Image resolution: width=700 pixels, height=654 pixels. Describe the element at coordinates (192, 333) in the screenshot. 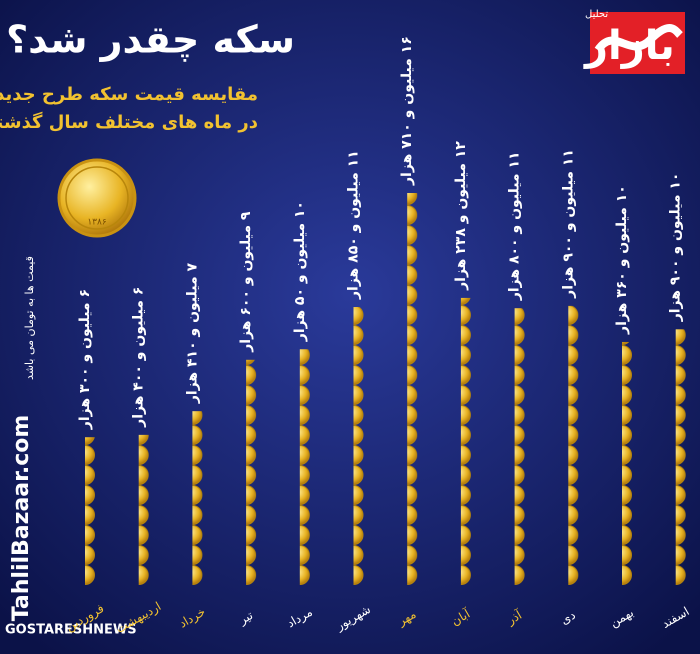

I see `value-label: ۷ میلیون و ۴۱۰ هزار` at that location.